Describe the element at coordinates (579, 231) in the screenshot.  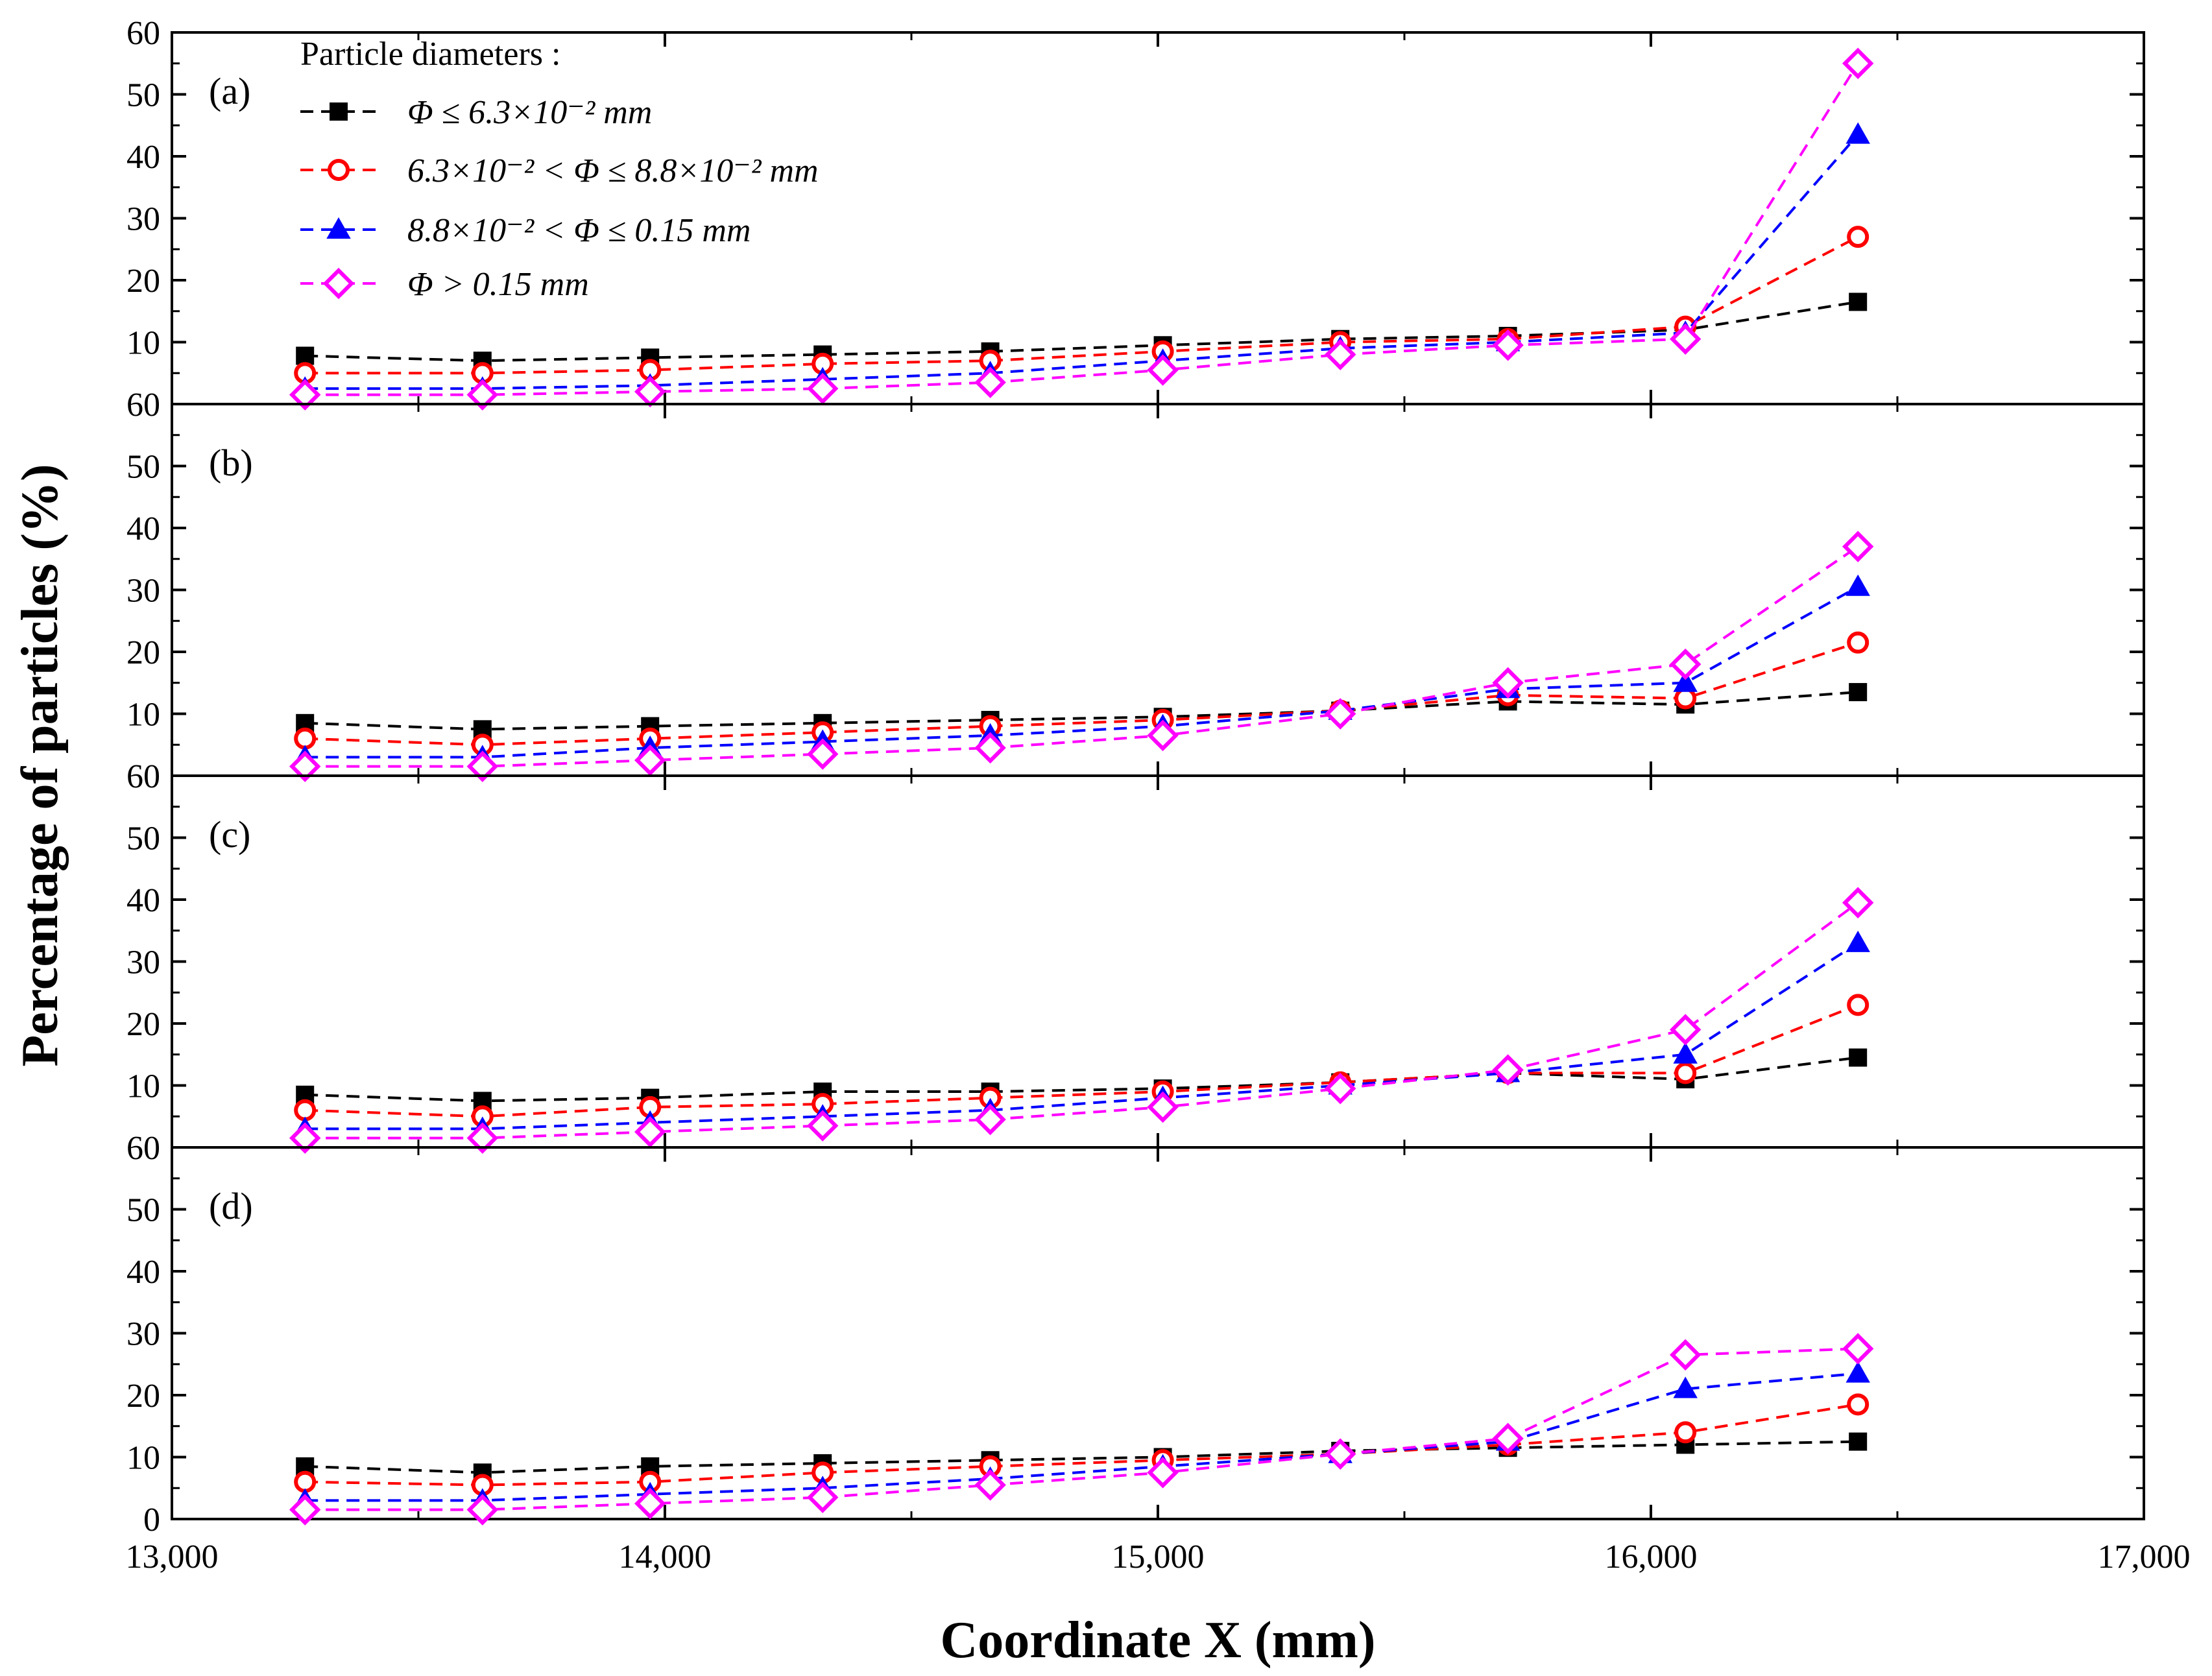
I see `legend-label: 8.8×10⁻² < Φ ≤ 0.15 mm` at that location.